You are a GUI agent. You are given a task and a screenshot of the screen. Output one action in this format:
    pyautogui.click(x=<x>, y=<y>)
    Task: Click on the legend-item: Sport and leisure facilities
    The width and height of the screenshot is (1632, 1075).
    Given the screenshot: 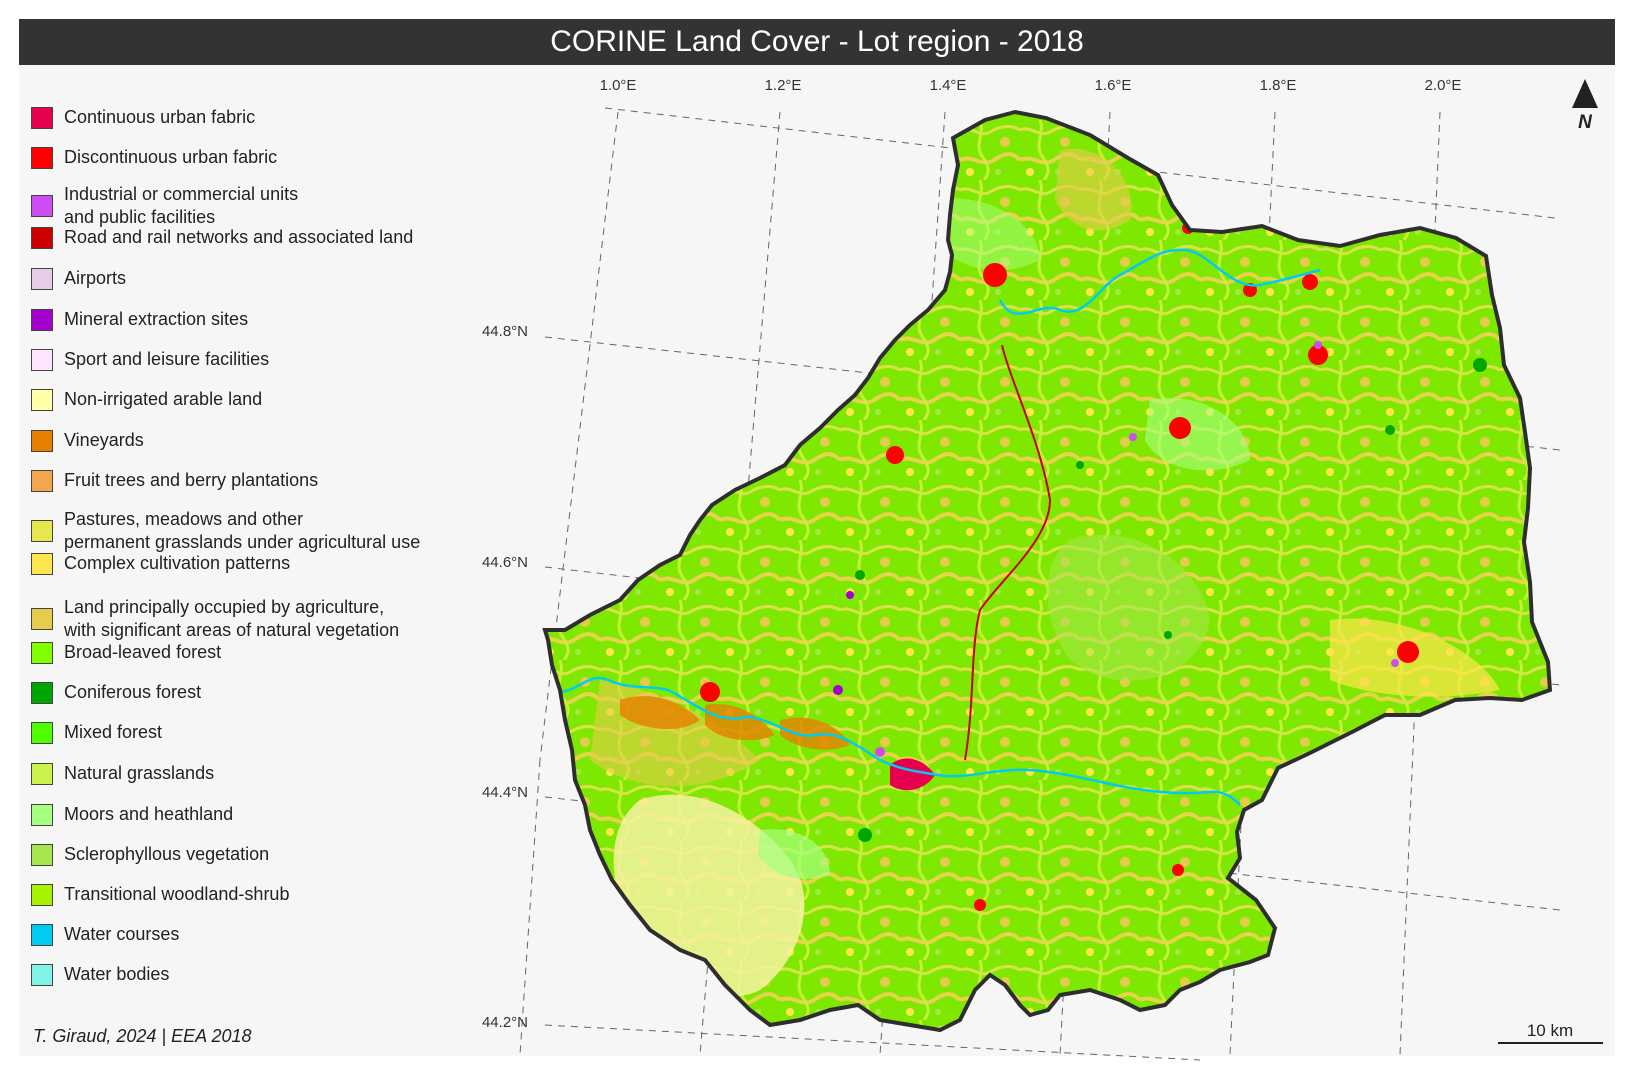 What is the action you would take?
    pyautogui.click(x=150, y=359)
    